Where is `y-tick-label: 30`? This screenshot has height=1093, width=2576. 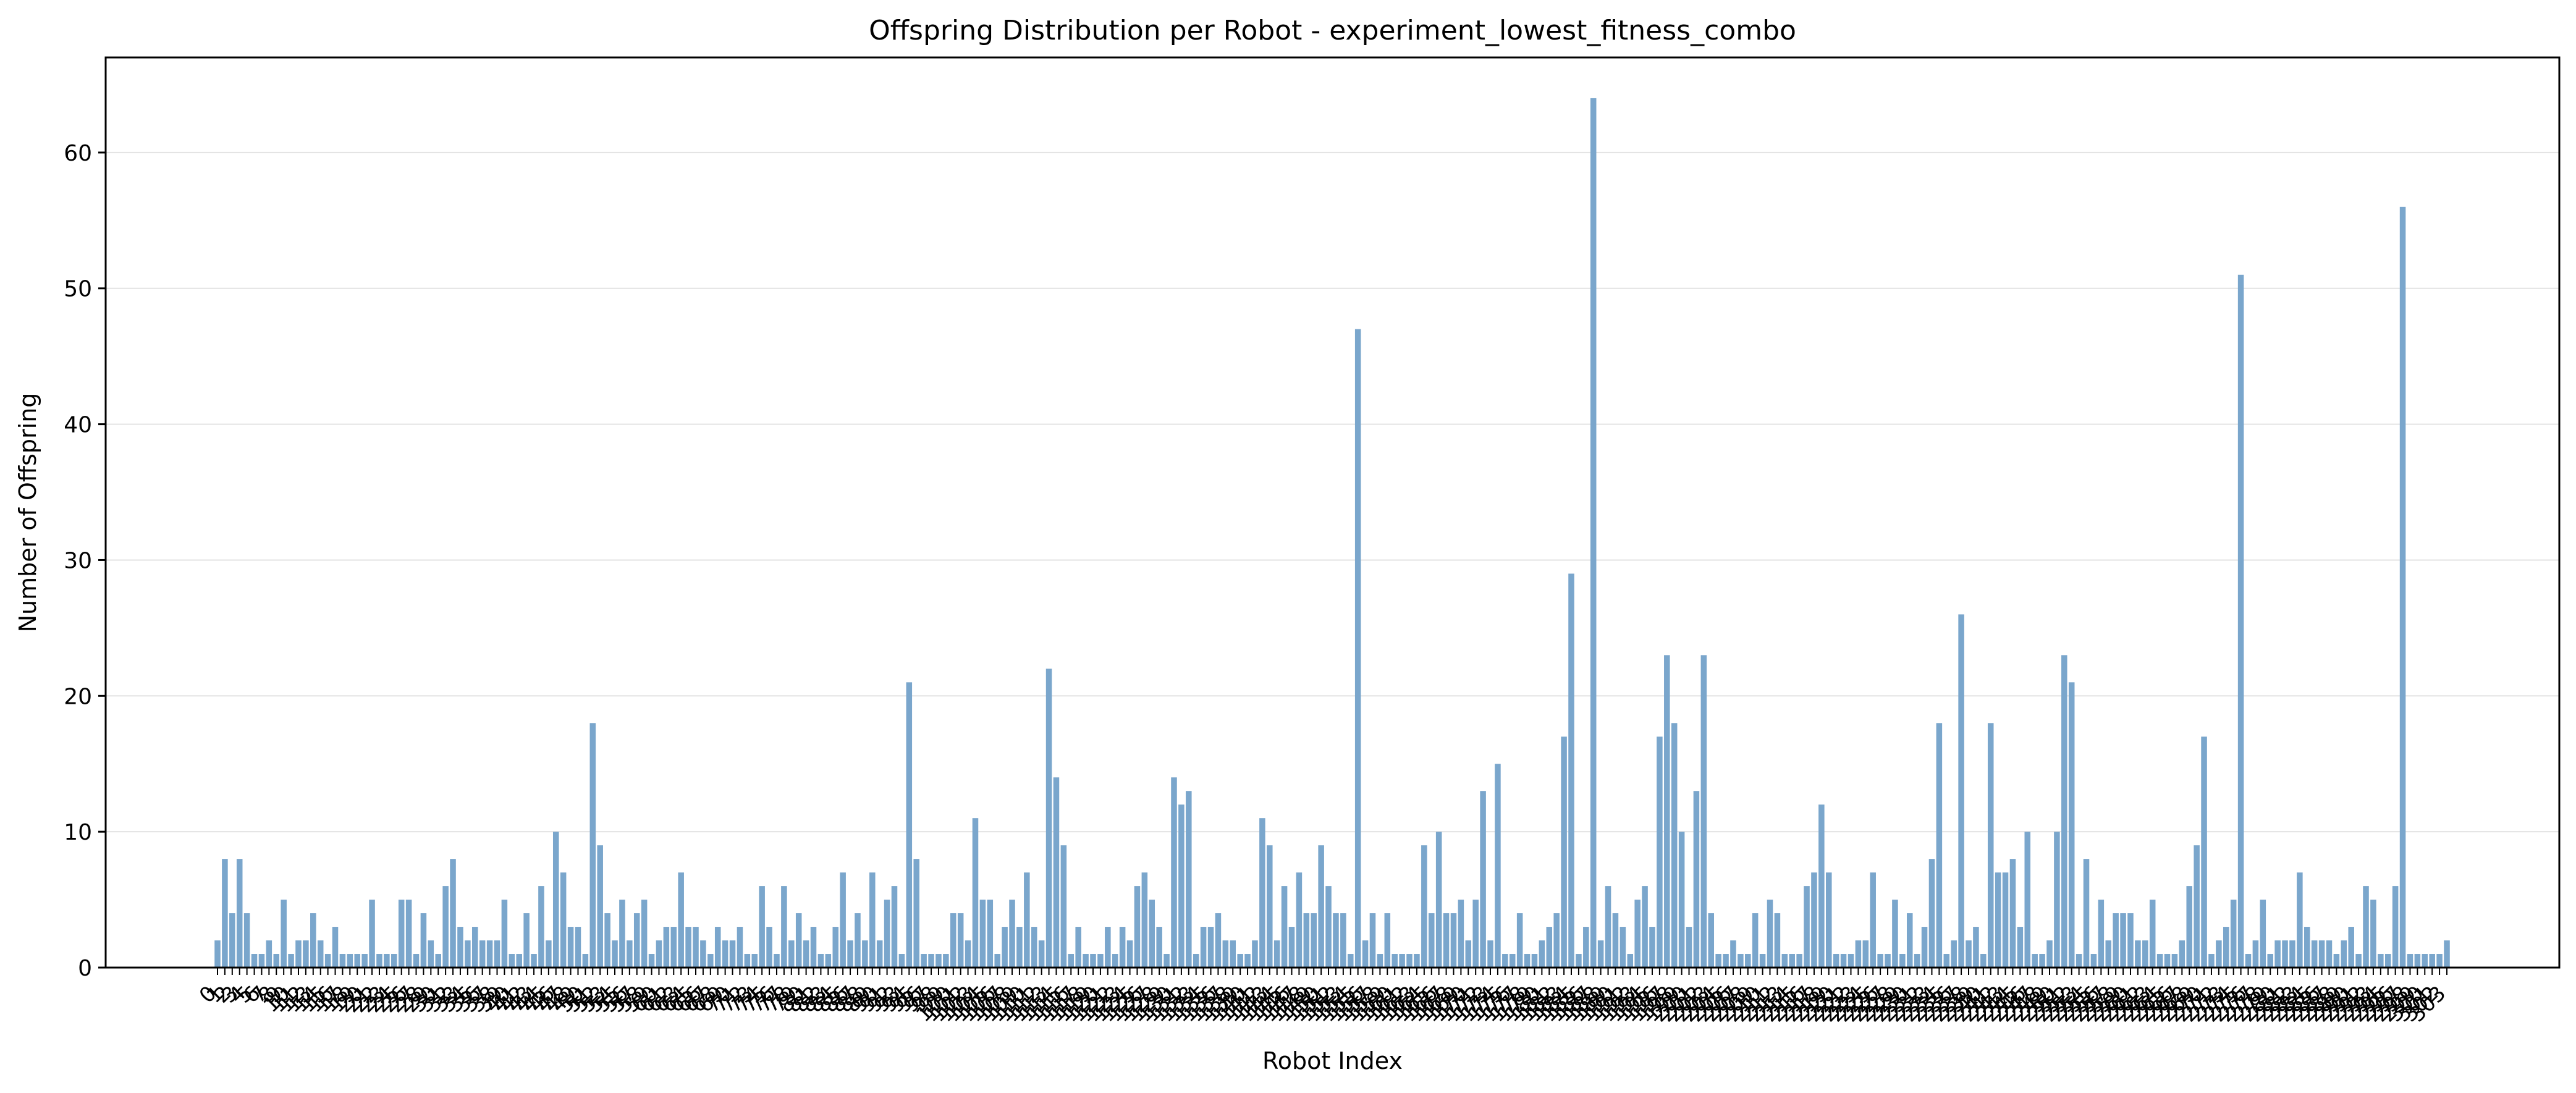 y-tick-label: 30 is located at coordinates (78, 561).